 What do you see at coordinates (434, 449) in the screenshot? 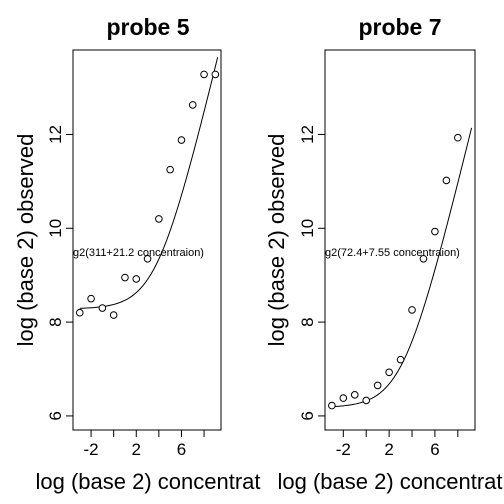
I see `panel-2-x-tick-label: 6` at bounding box center [434, 449].